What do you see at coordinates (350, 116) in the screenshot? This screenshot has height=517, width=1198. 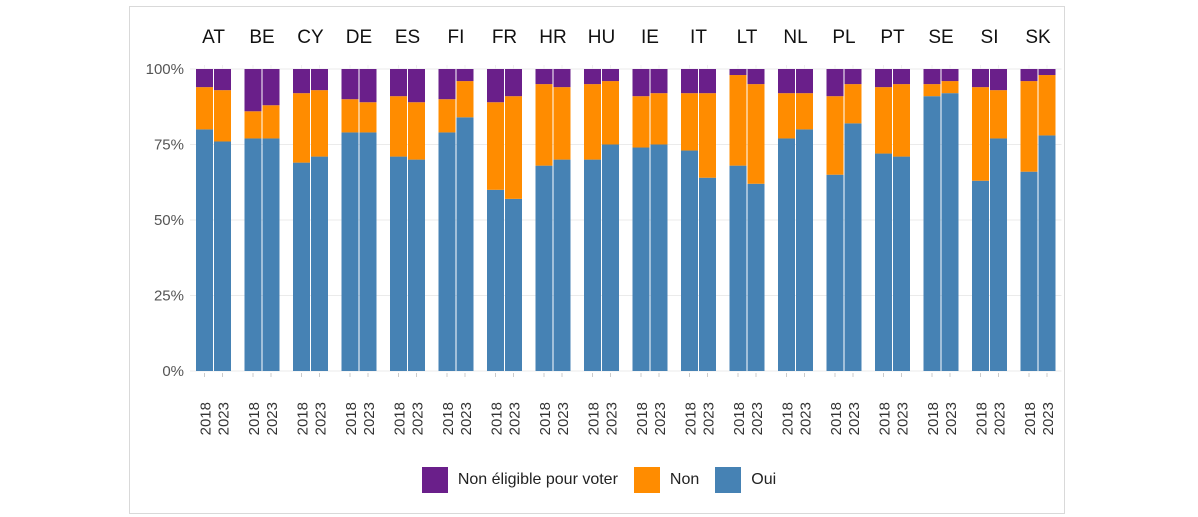 I see `bar-de-2018-non` at bounding box center [350, 116].